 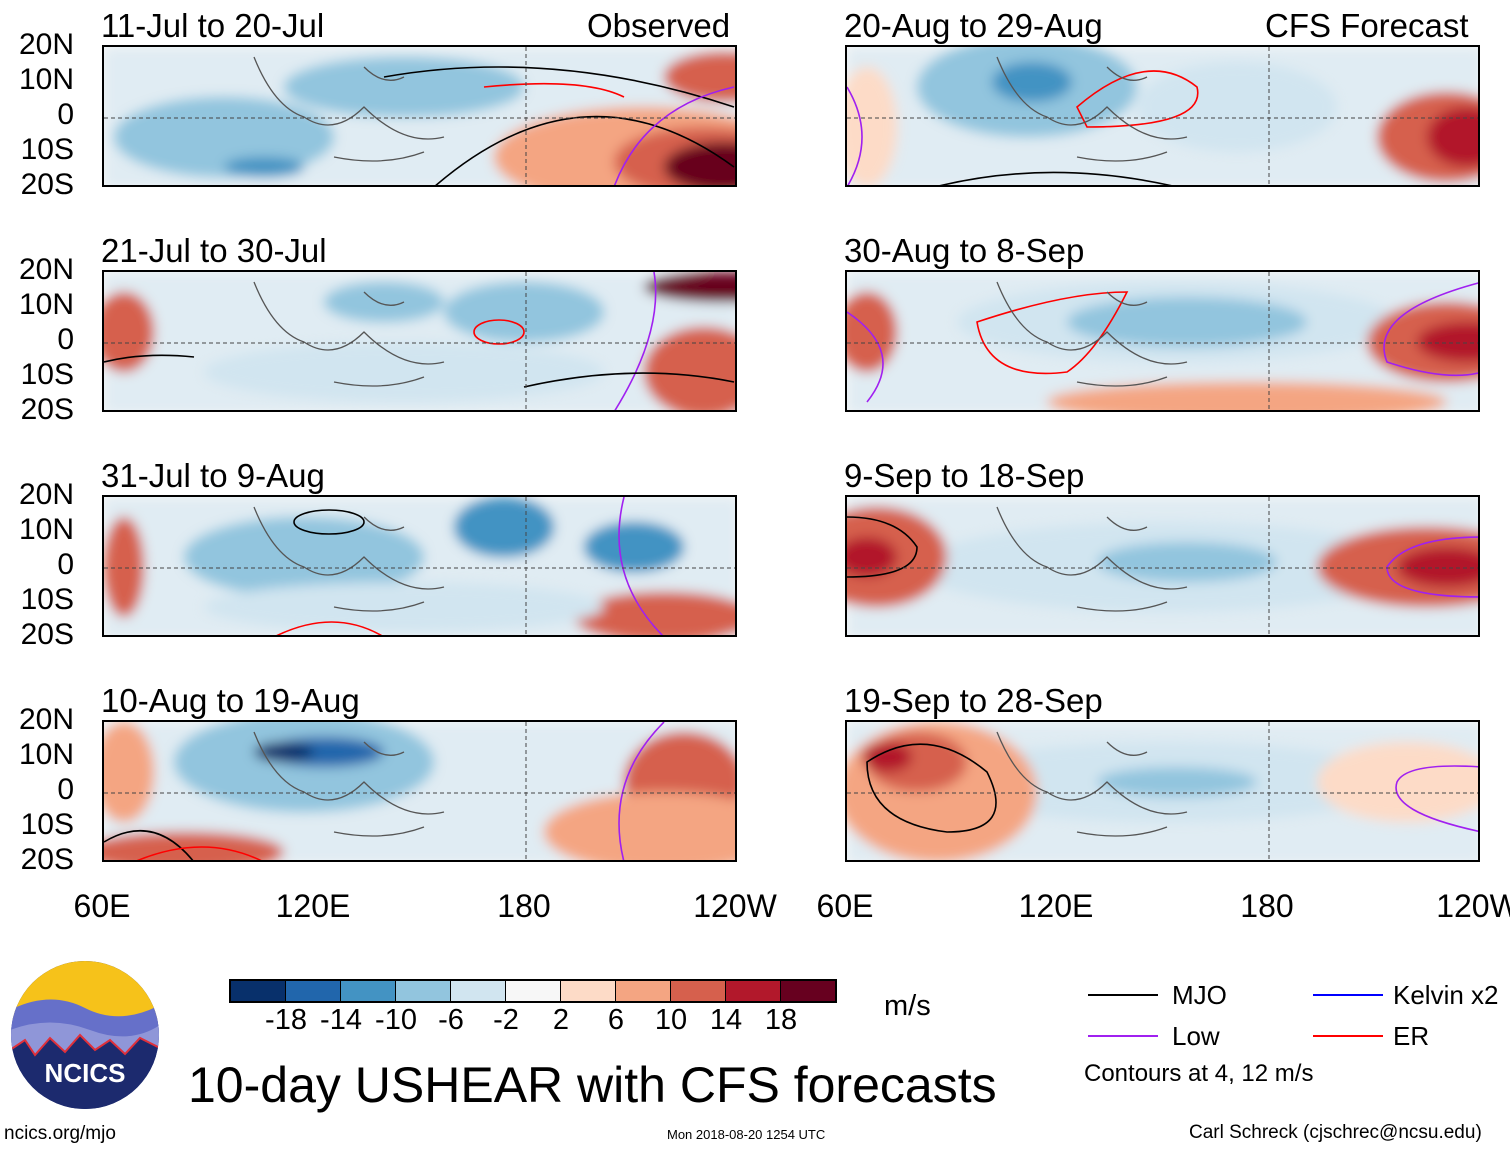 What do you see at coordinates (1196, 1036) in the screenshot?
I see `legend-low-label: Low` at bounding box center [1196, 1036].